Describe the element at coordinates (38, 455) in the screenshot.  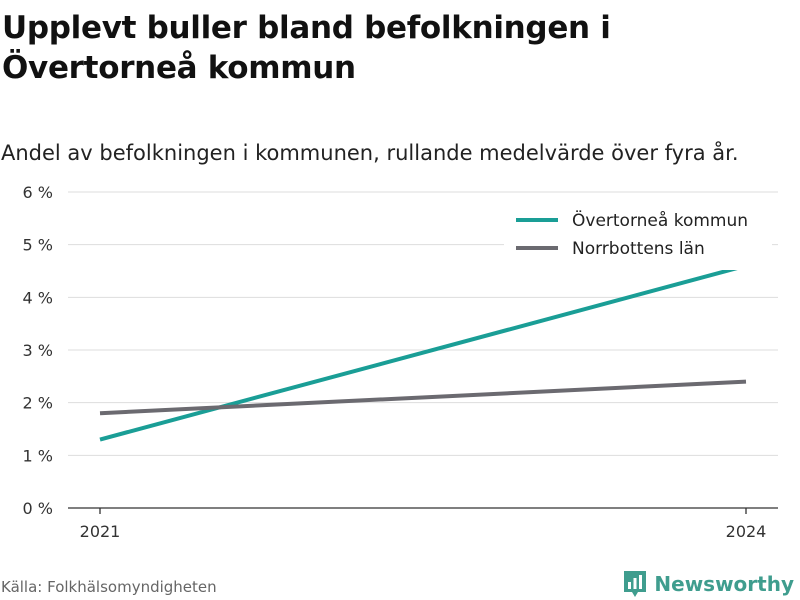
I see `y-tick-label: 1 %` at that location.